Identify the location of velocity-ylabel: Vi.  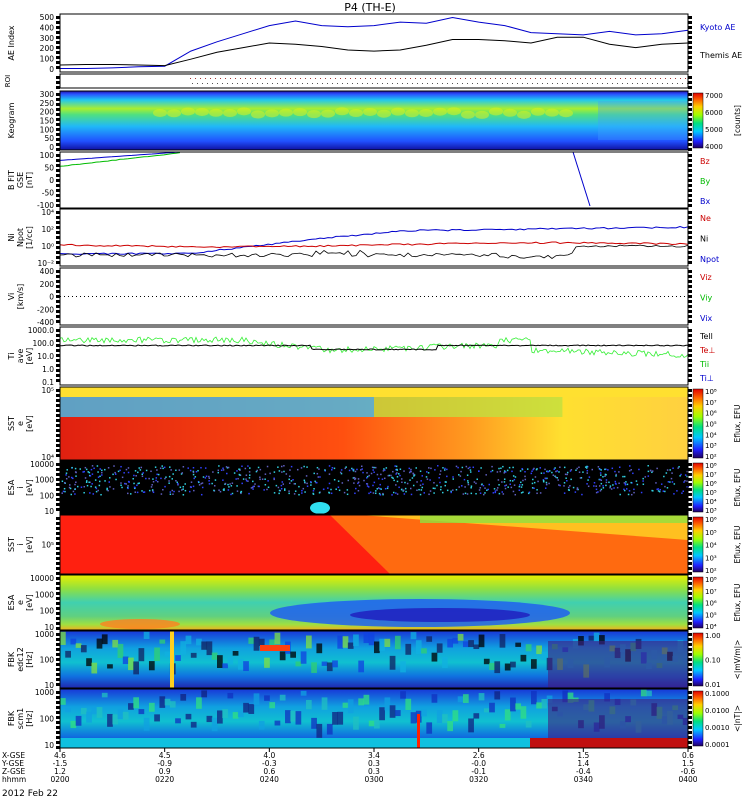
(11, 297).